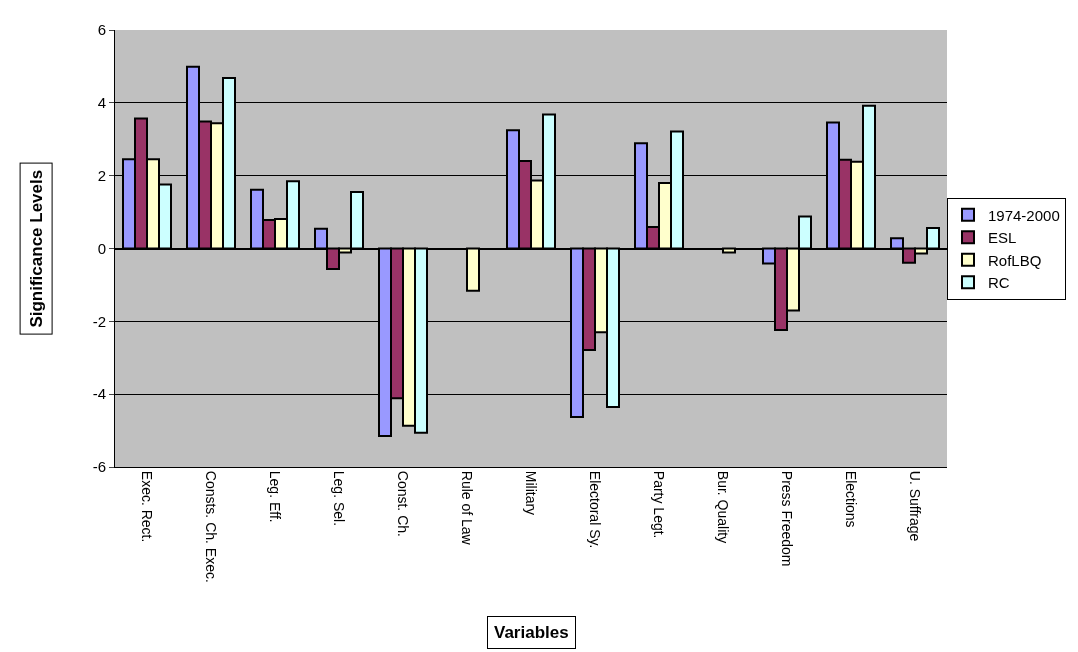  Describe the element at coordinates (1015, 260) in the screenshot. I see `legend-label: RofLBQ` at that location.